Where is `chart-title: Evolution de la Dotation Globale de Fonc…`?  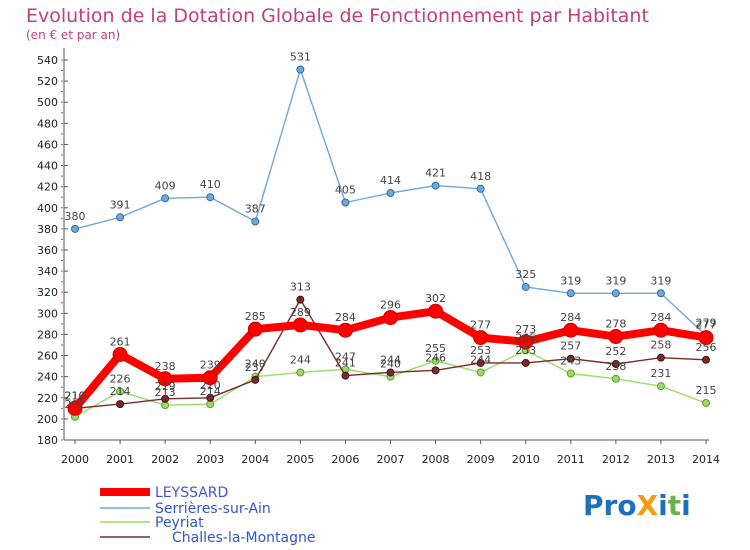 chart-title: Evolution de la Dotation Globale de Fonc… is located at coordinates (337, 16).